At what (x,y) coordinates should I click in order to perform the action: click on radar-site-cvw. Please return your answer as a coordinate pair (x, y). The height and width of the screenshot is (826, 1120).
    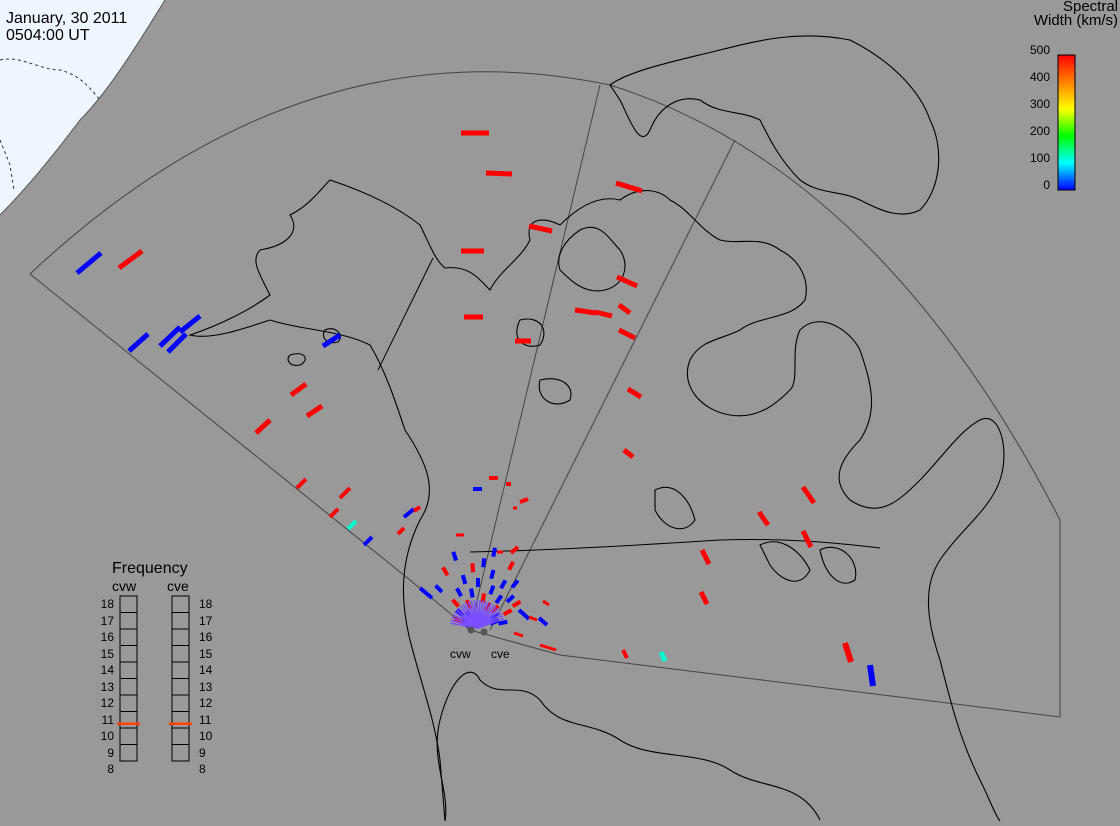
    Looking at the image, I should click on (471, 630).